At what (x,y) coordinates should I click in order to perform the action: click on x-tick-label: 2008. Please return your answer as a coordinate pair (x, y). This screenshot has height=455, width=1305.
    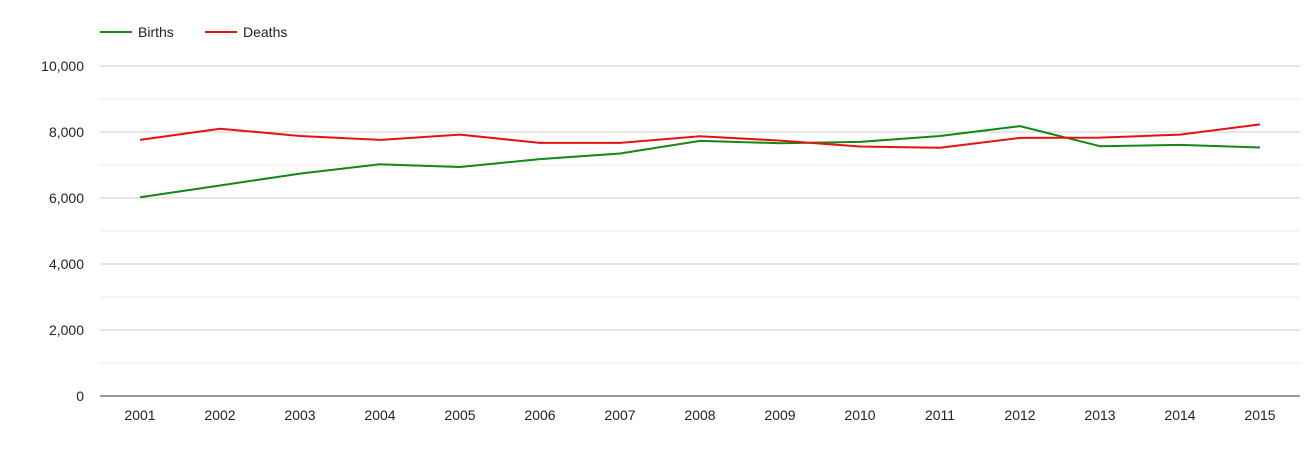
    Looking at the image, I should click on (699, 415).